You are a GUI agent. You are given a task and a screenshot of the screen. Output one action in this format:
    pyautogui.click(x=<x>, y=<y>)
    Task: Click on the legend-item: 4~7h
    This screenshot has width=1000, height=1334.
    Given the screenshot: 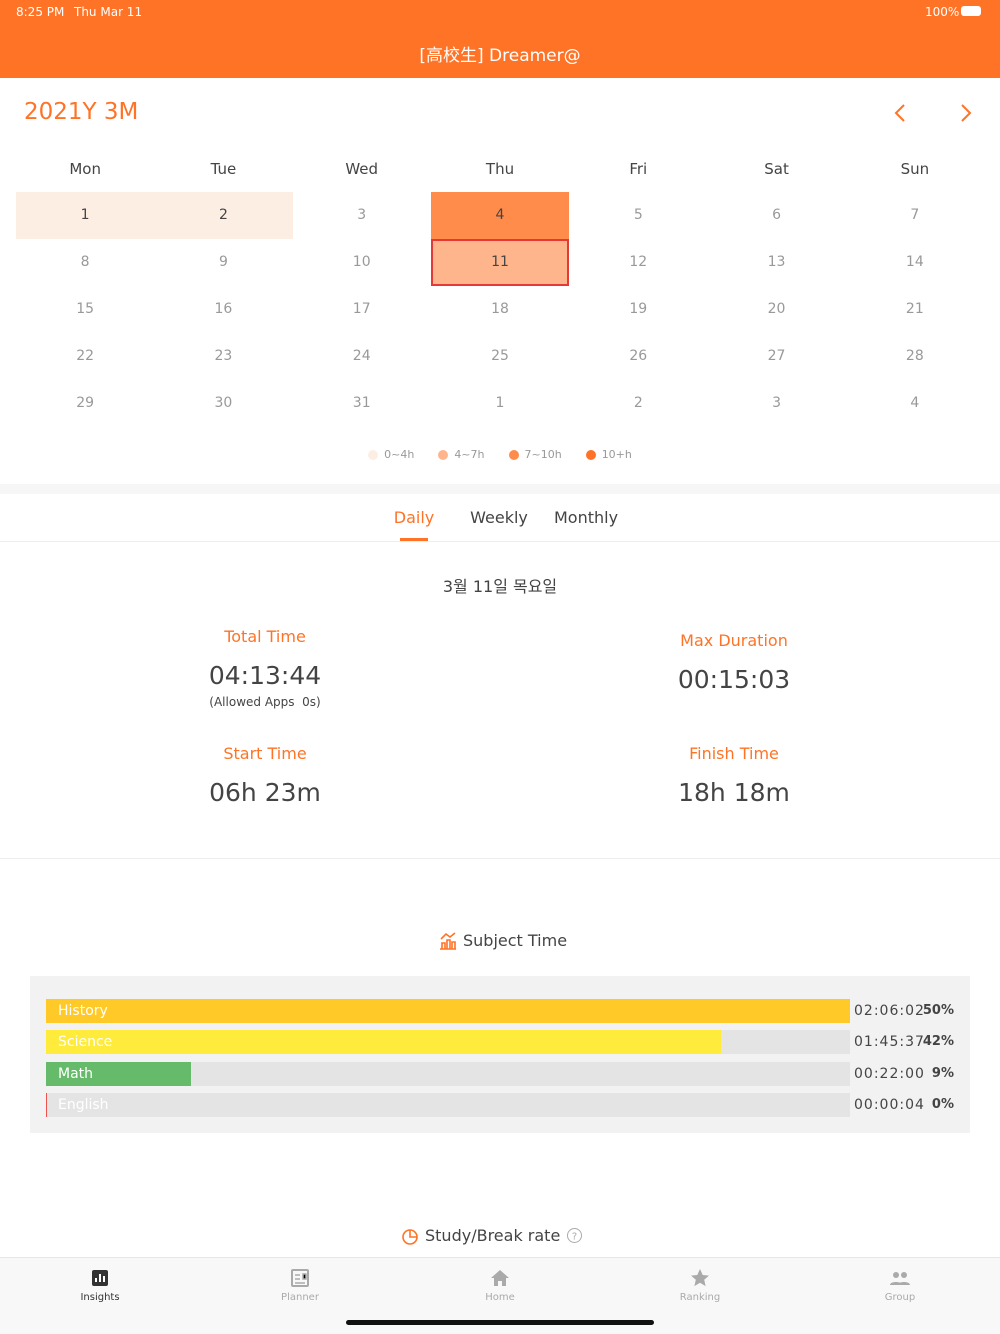 What is the action you would take?
    pyautogui.click(x=461, y=454)
    